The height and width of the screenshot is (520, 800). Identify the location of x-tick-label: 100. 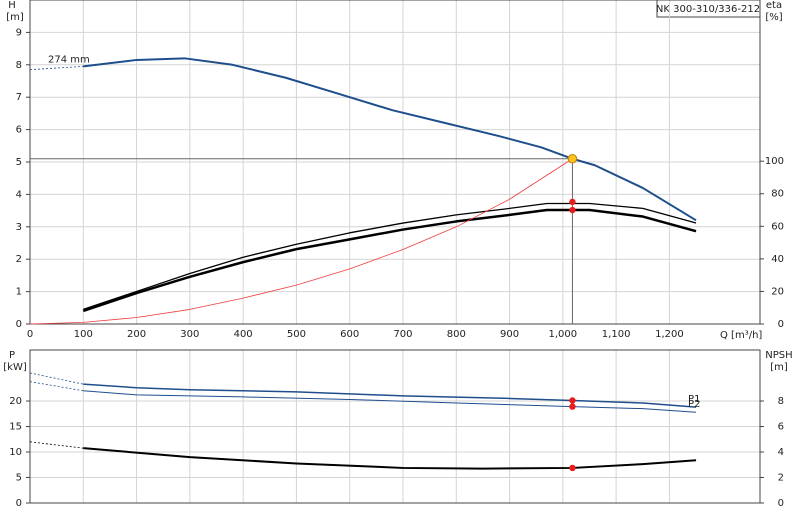
(83, 334).